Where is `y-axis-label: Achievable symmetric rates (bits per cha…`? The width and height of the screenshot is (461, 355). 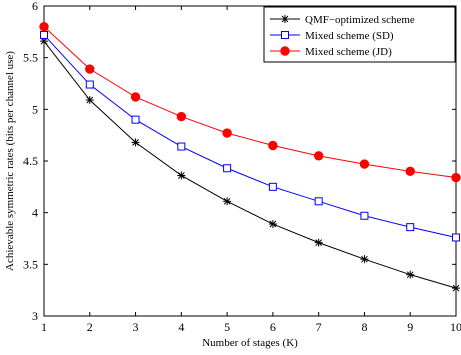
y-axis-label: Achievable symmetric rates (bits per cha… is located at coordinates (10, 161).